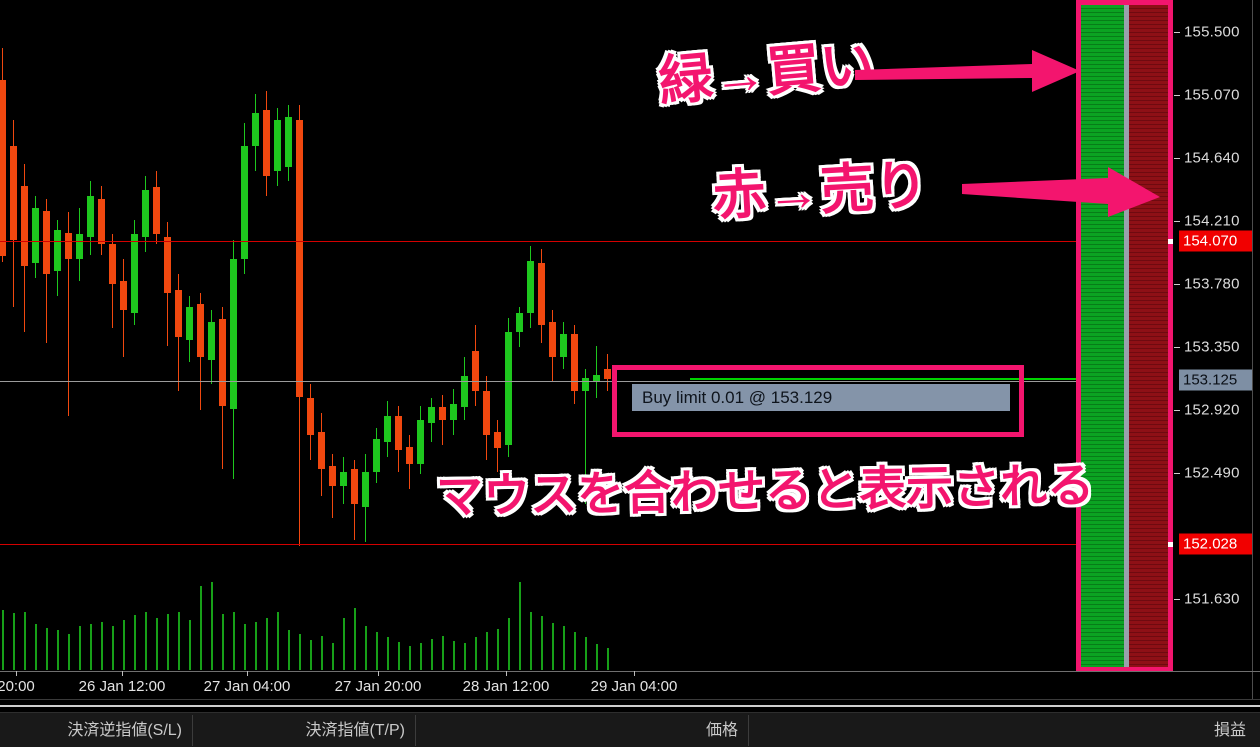 Image resolution: width=1260 pixels, height=747 pixels. What do you see at coordinates (1229, 730) in the screenshot?
I see `column-header-pl: 損益` at bounding box center [1229, 730].